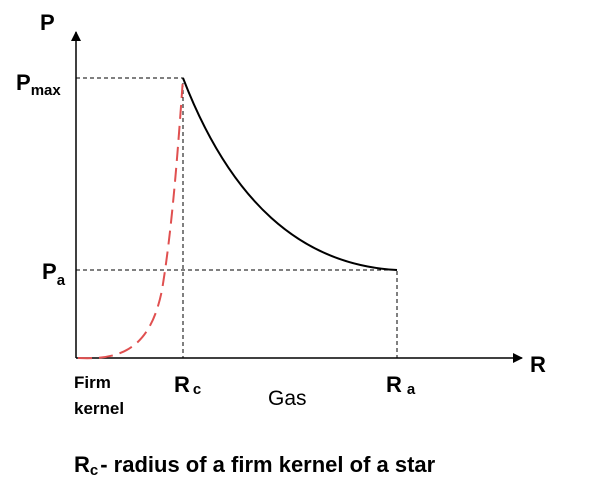  I want to click on kernel-label: kernel, so click(99, 408).